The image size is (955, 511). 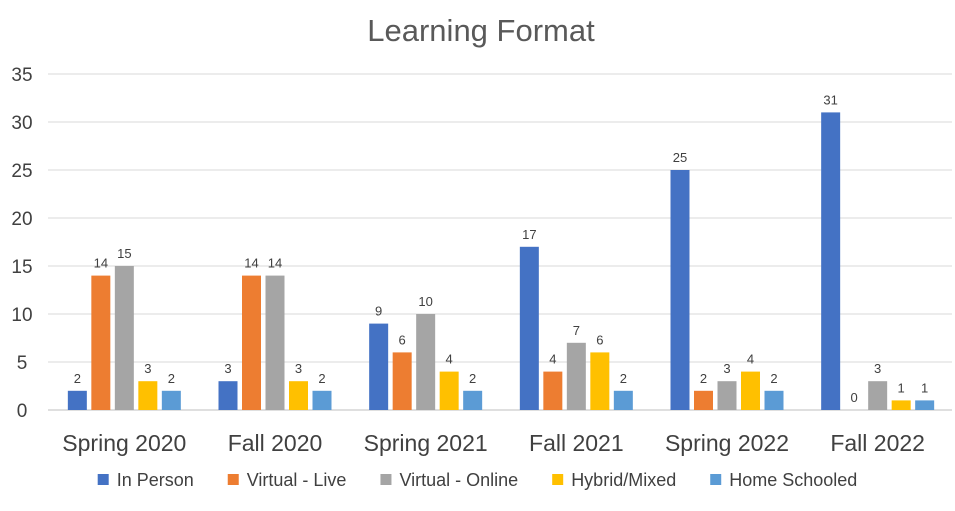 What do you see at coordinates (297, 480) in the screenshot?
I see `legend-label: Virtual - Live` at bounding box center [297, 480].